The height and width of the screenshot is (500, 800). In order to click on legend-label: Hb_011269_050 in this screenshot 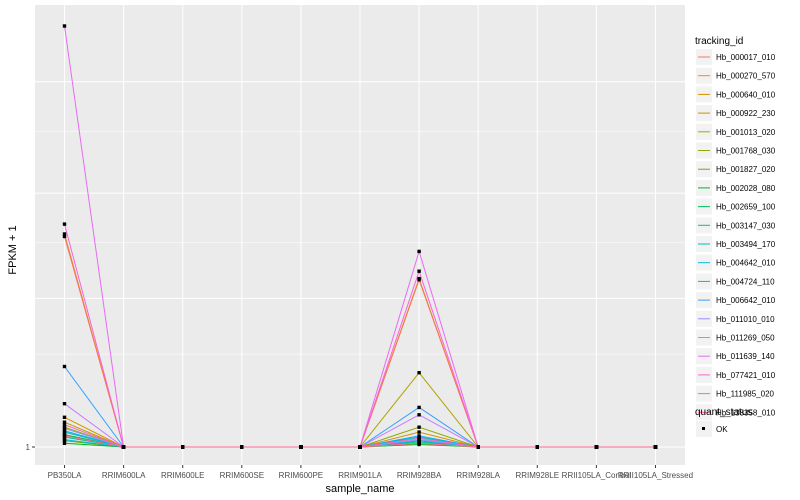, I will do `click(745, 338)`.